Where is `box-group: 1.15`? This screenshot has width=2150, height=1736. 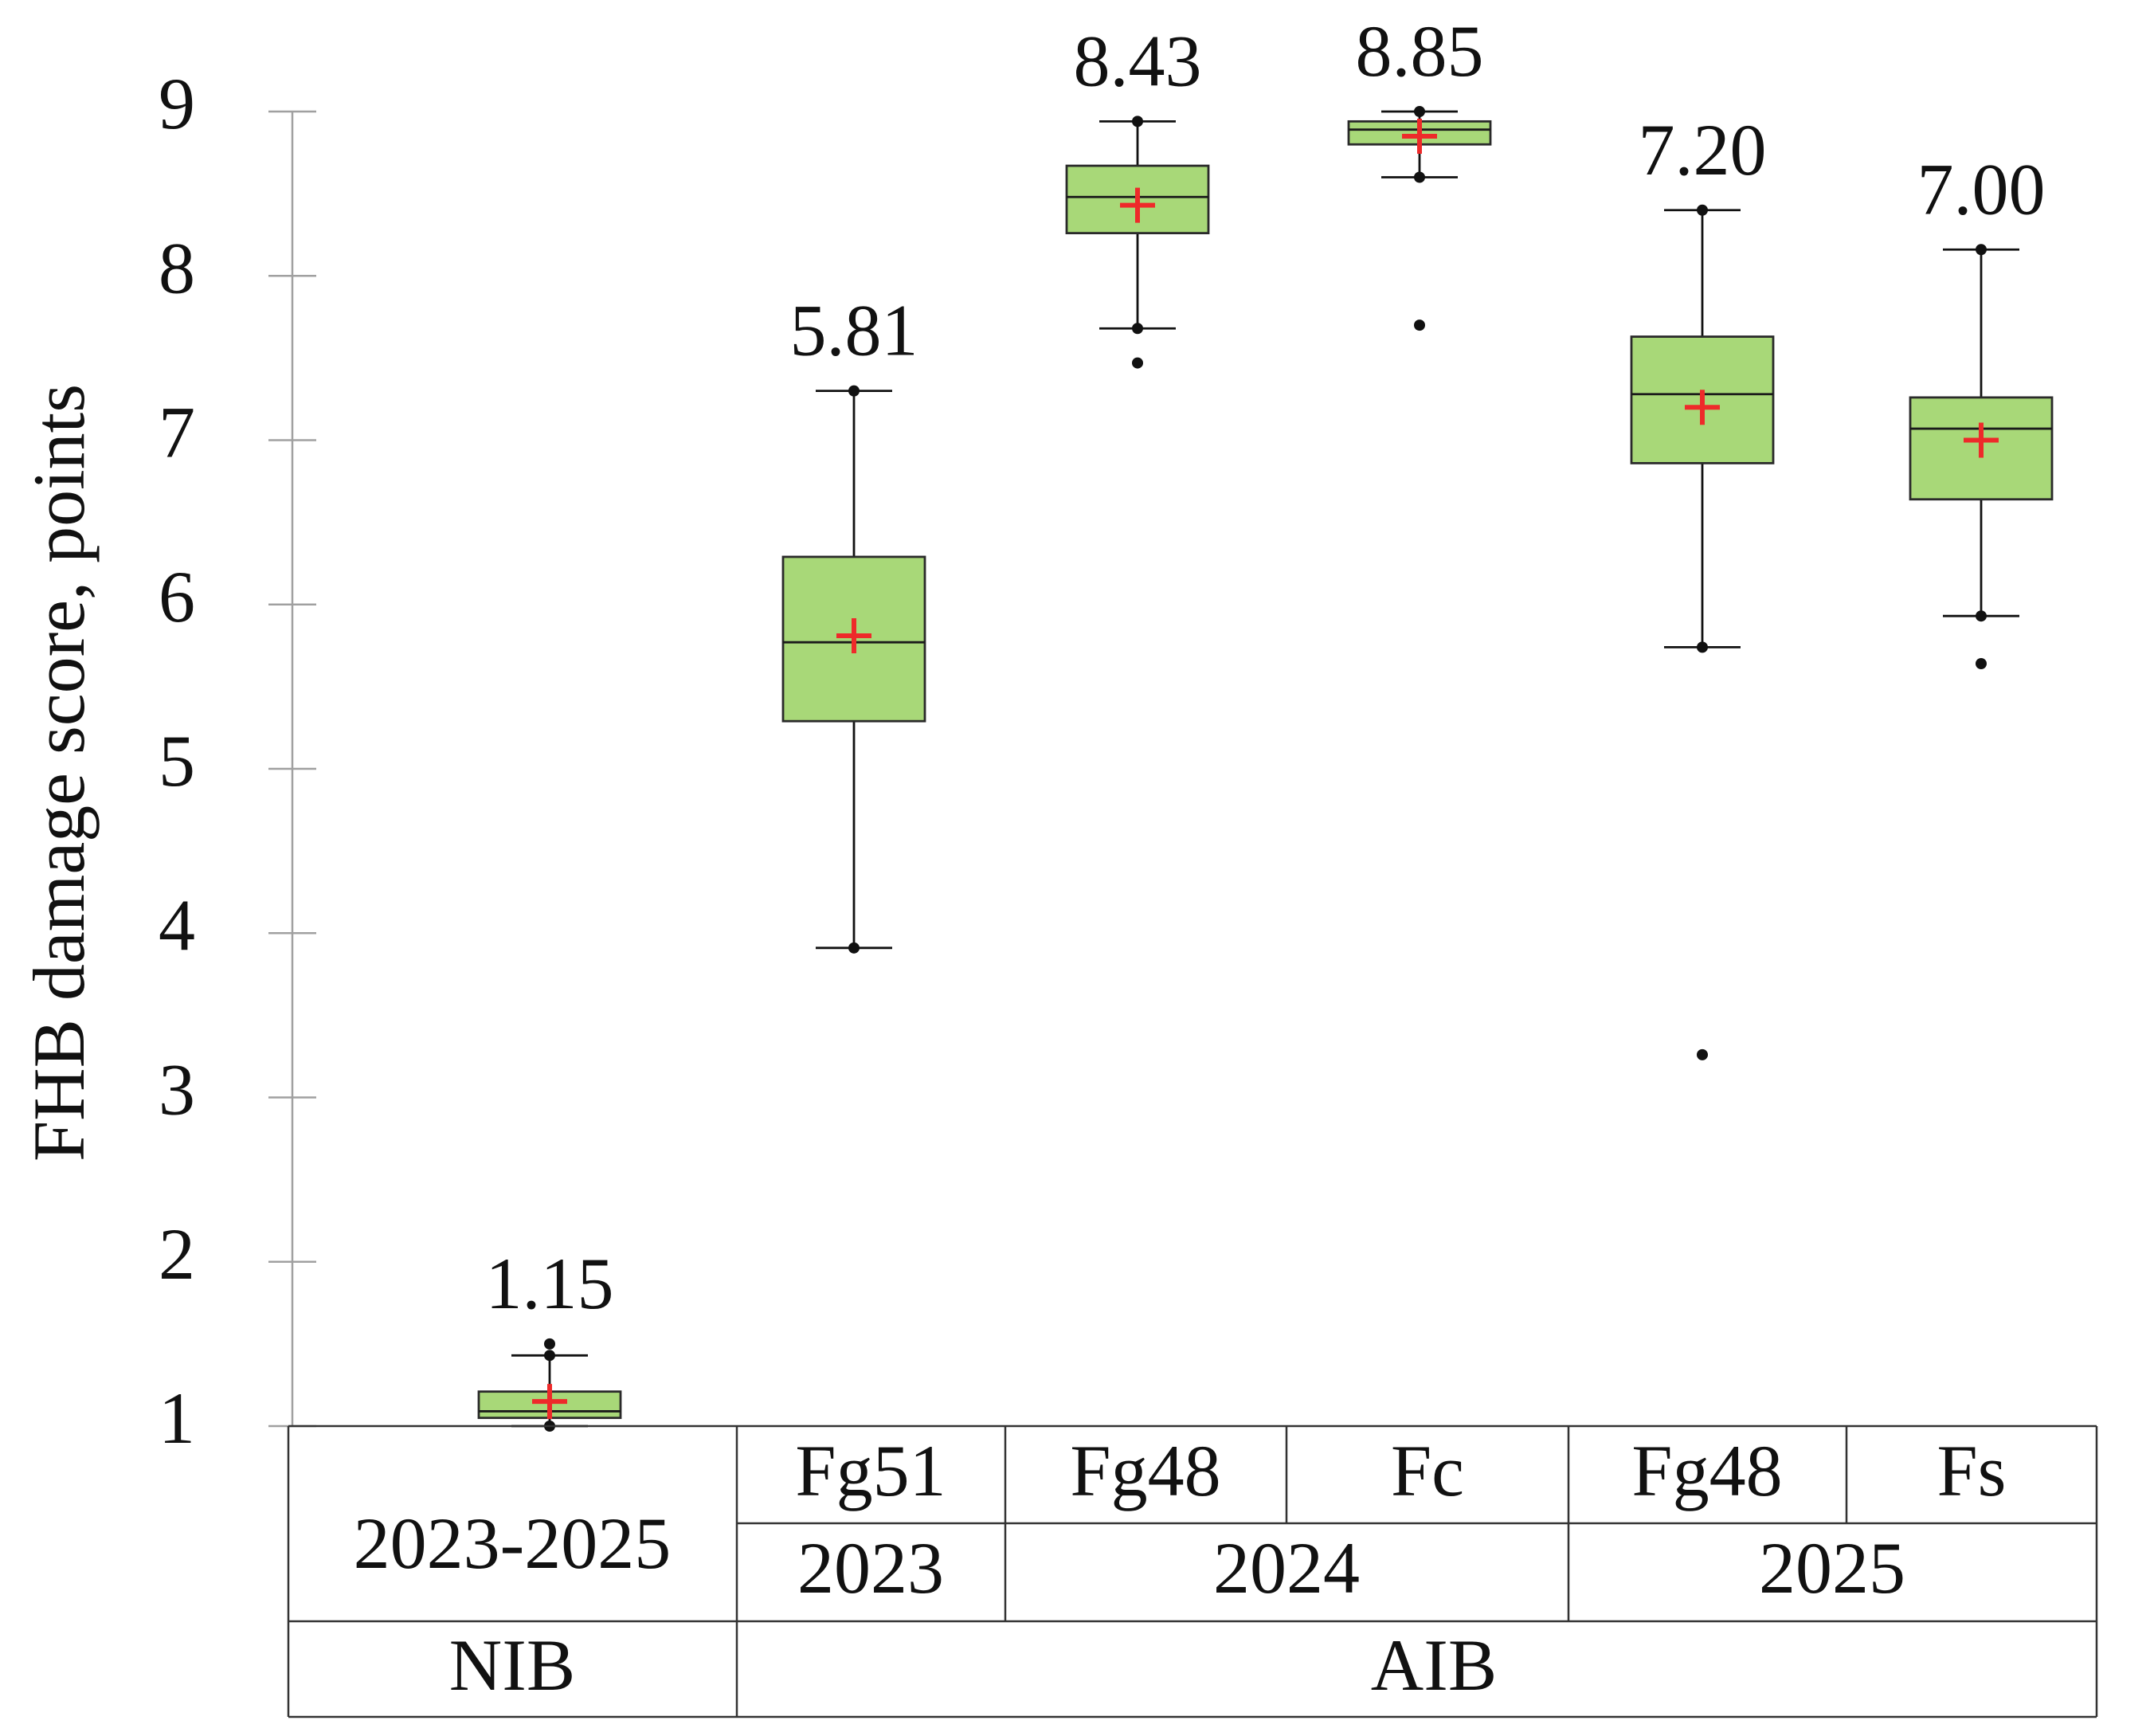 box-group: 1.15 is located at coordinates (549, 1337).